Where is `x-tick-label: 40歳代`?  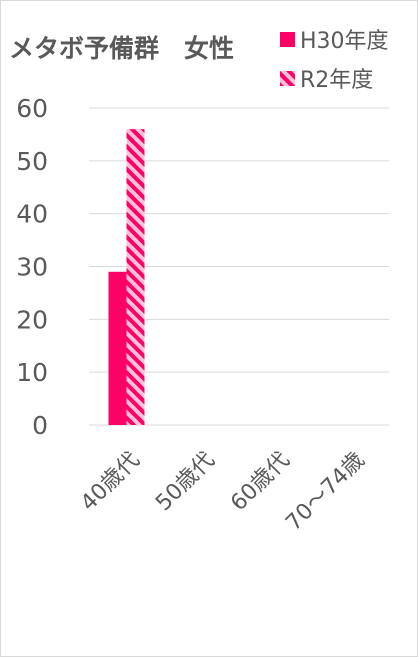
x-tick-label: 40歳代 is located at coordinates (110, 482).